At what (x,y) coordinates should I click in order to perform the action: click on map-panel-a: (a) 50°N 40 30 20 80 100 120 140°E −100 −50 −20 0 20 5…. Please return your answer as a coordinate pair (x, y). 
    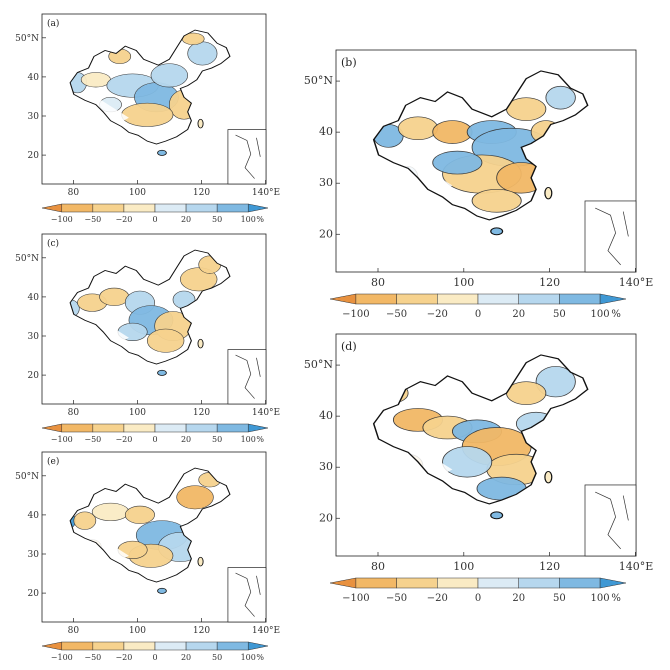
    Looking at the image, I should click on (147, 120).